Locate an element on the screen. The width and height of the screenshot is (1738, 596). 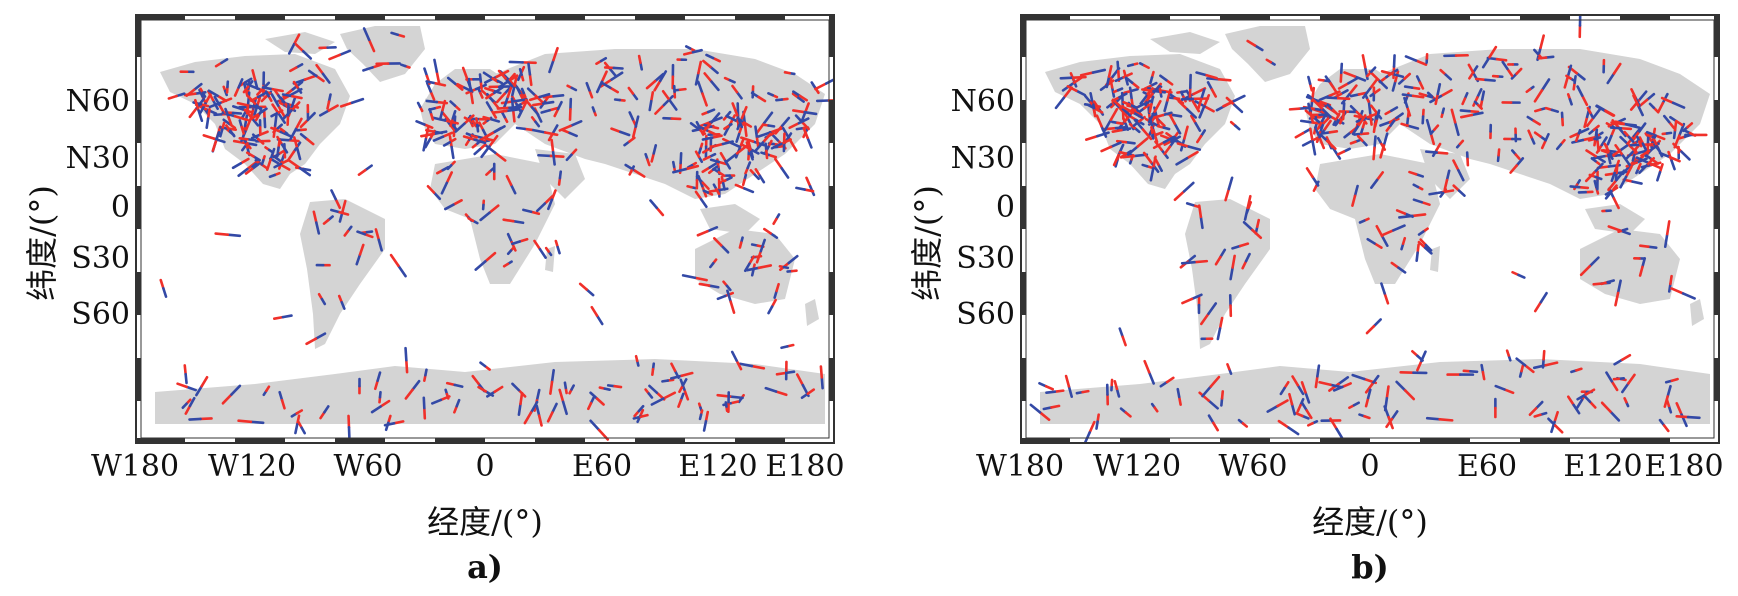
landmass is located at coordinates (1185, 43).